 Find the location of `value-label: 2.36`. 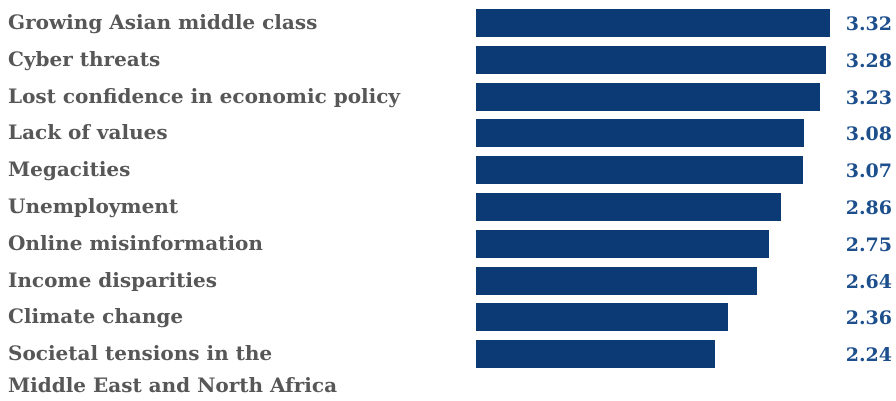

value-label: 2.36 is located at coordinates (868, 318).